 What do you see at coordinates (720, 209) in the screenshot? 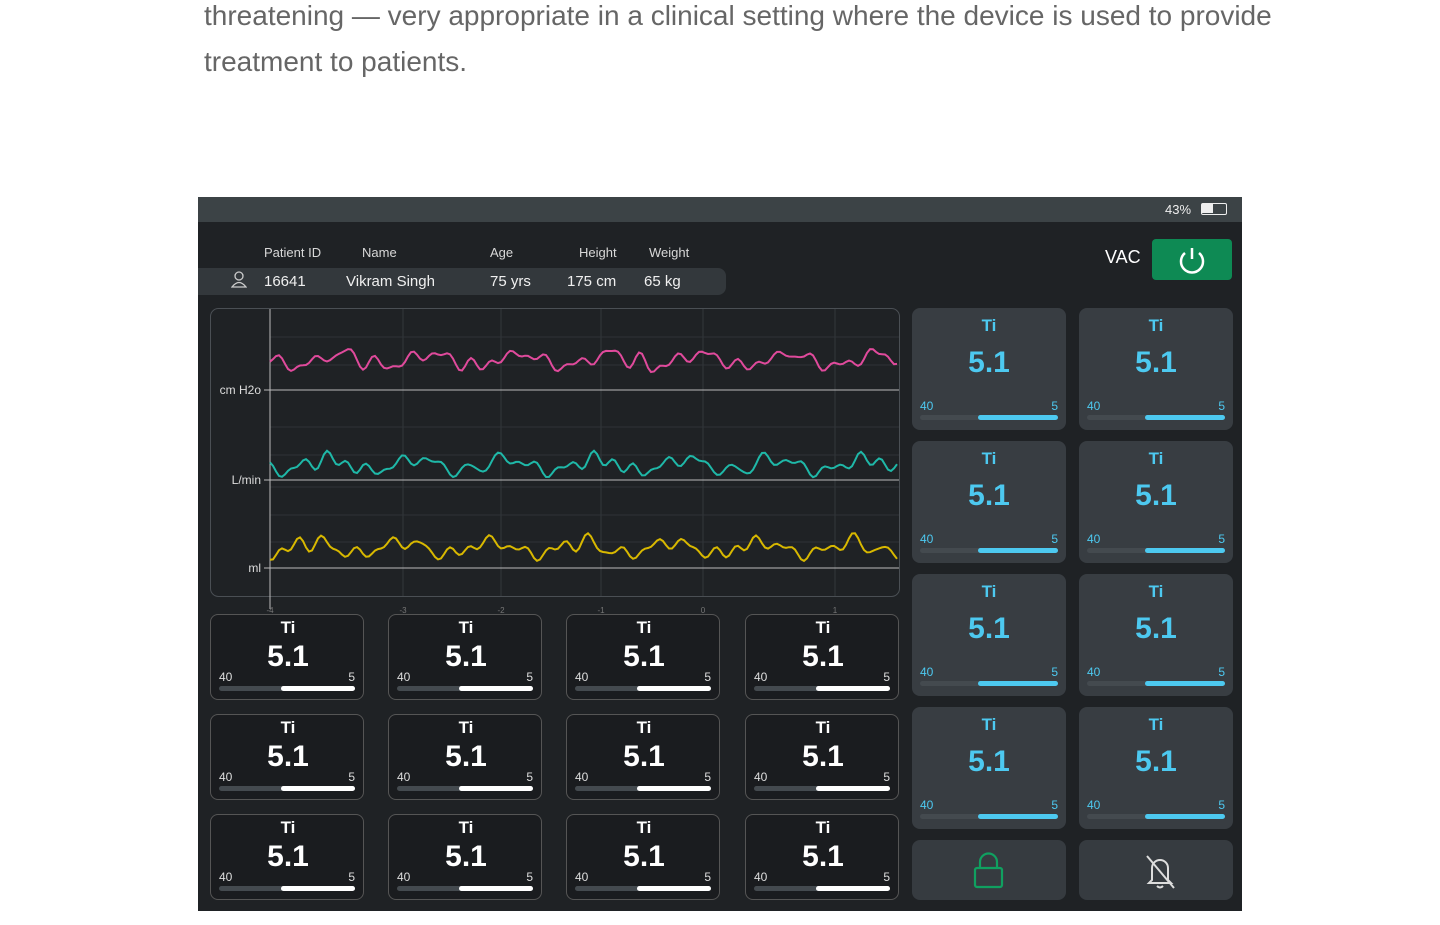
I see `status-bar` at bounding box center [720, 209].